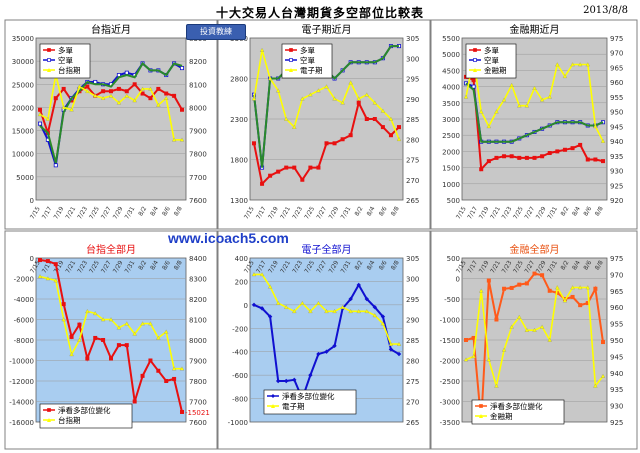 This screenshot has width=640, height=453. Describe the element at coordinates (327, 29) in the screenshot. I see `chart-title: 電子期近月` at that location.